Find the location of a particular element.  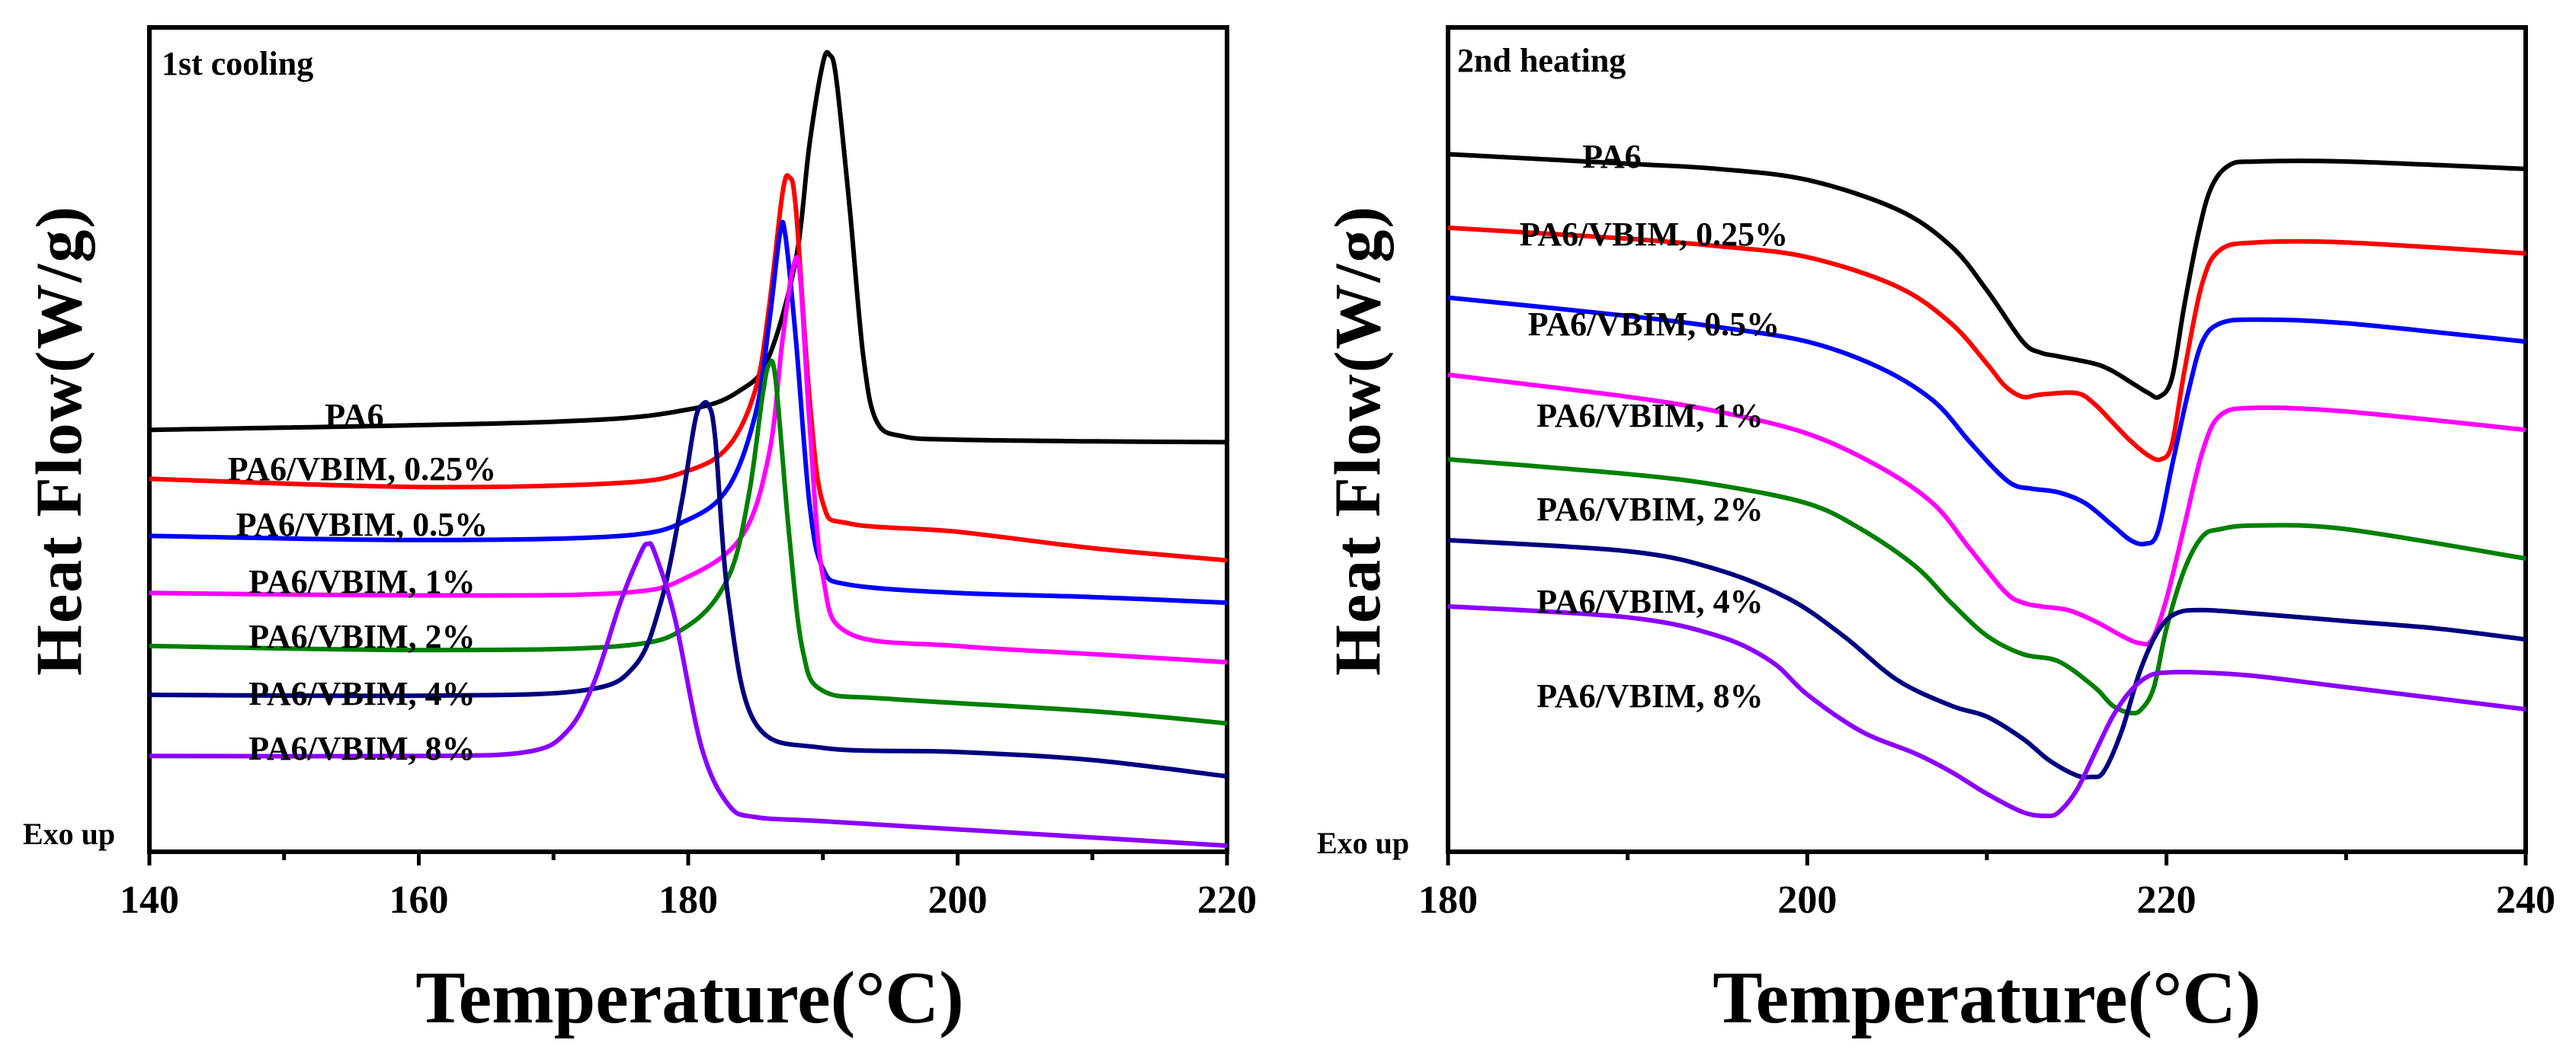

heating-label-pa6: PA6 is located at coordinates (1611, 156).